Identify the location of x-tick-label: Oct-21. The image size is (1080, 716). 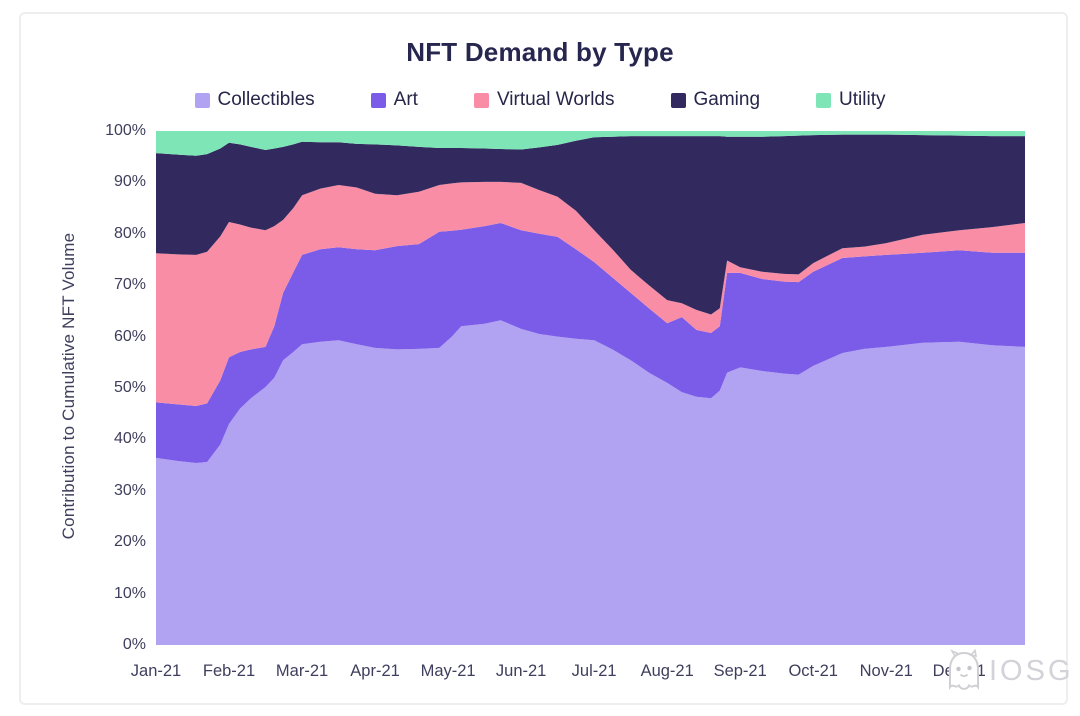
(813, 671).